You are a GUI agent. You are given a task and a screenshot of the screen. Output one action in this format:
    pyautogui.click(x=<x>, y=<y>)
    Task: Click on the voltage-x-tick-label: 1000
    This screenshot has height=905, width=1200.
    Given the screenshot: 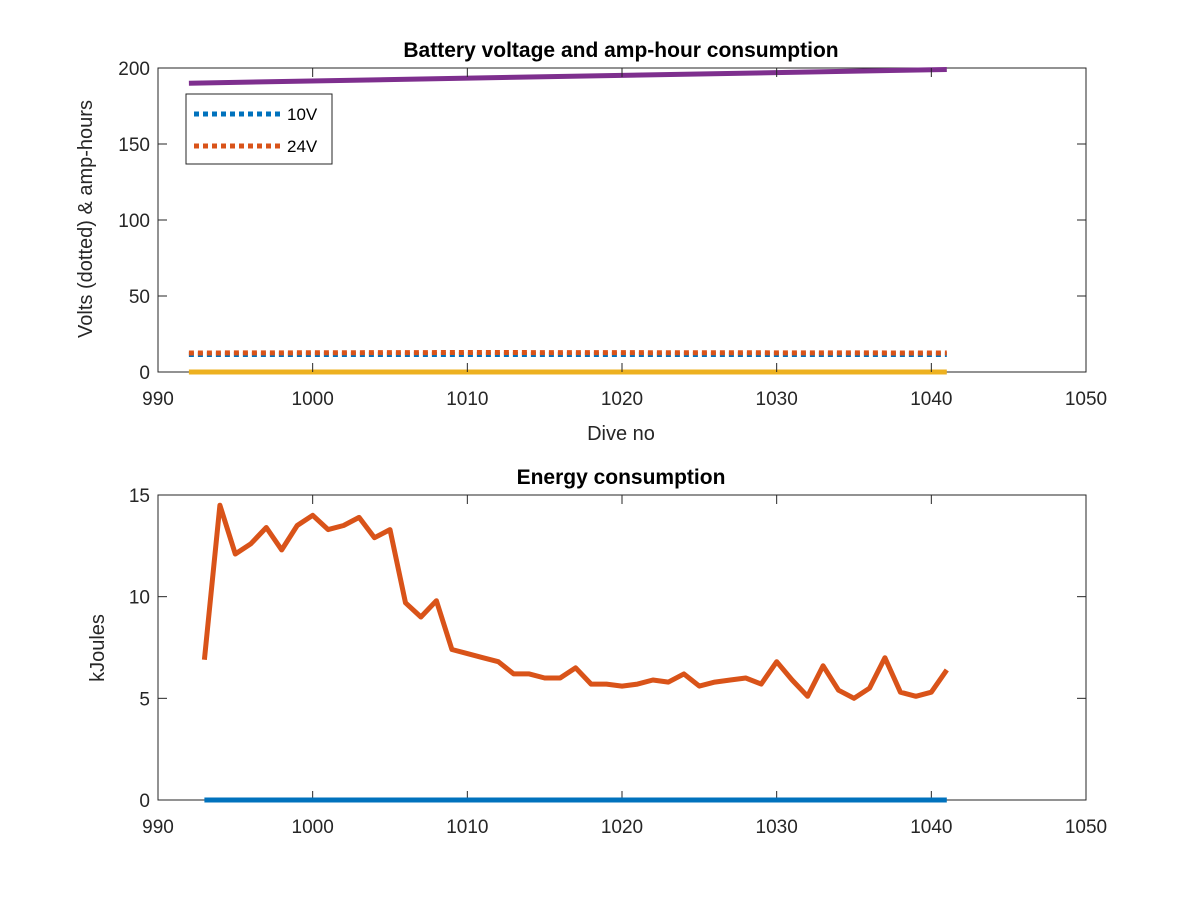 What is the action you would take?
    pyautogui.click(x=313, y=399)
    